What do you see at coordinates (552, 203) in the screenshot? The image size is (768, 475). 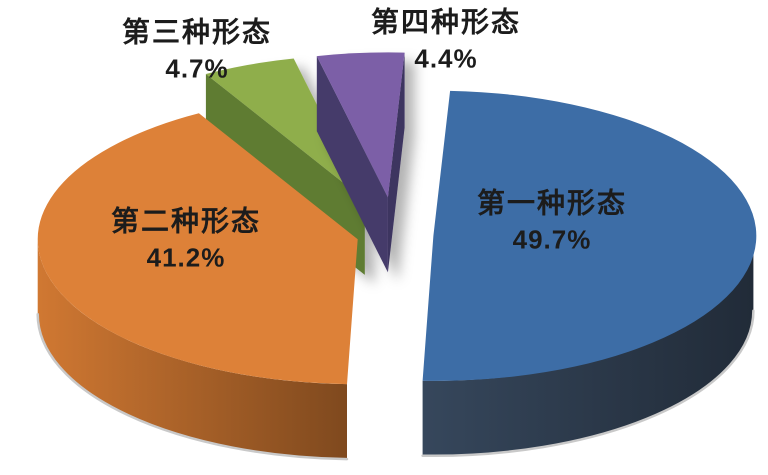 I see `slice-name: 第一种形态` at bounding box center [552, 203].